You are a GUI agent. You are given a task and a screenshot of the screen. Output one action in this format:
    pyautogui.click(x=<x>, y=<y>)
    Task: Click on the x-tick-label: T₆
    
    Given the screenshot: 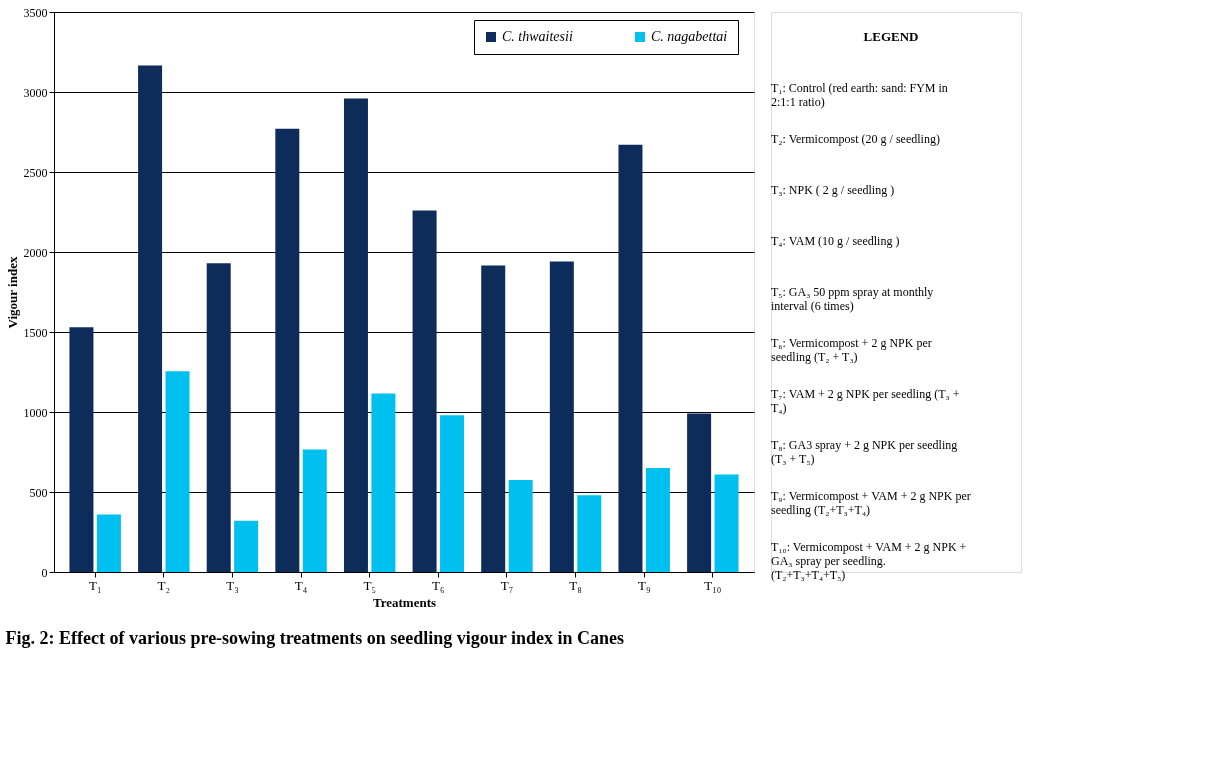 What is the action you would take?
    pyautogui.click(x=438, y=585)
    